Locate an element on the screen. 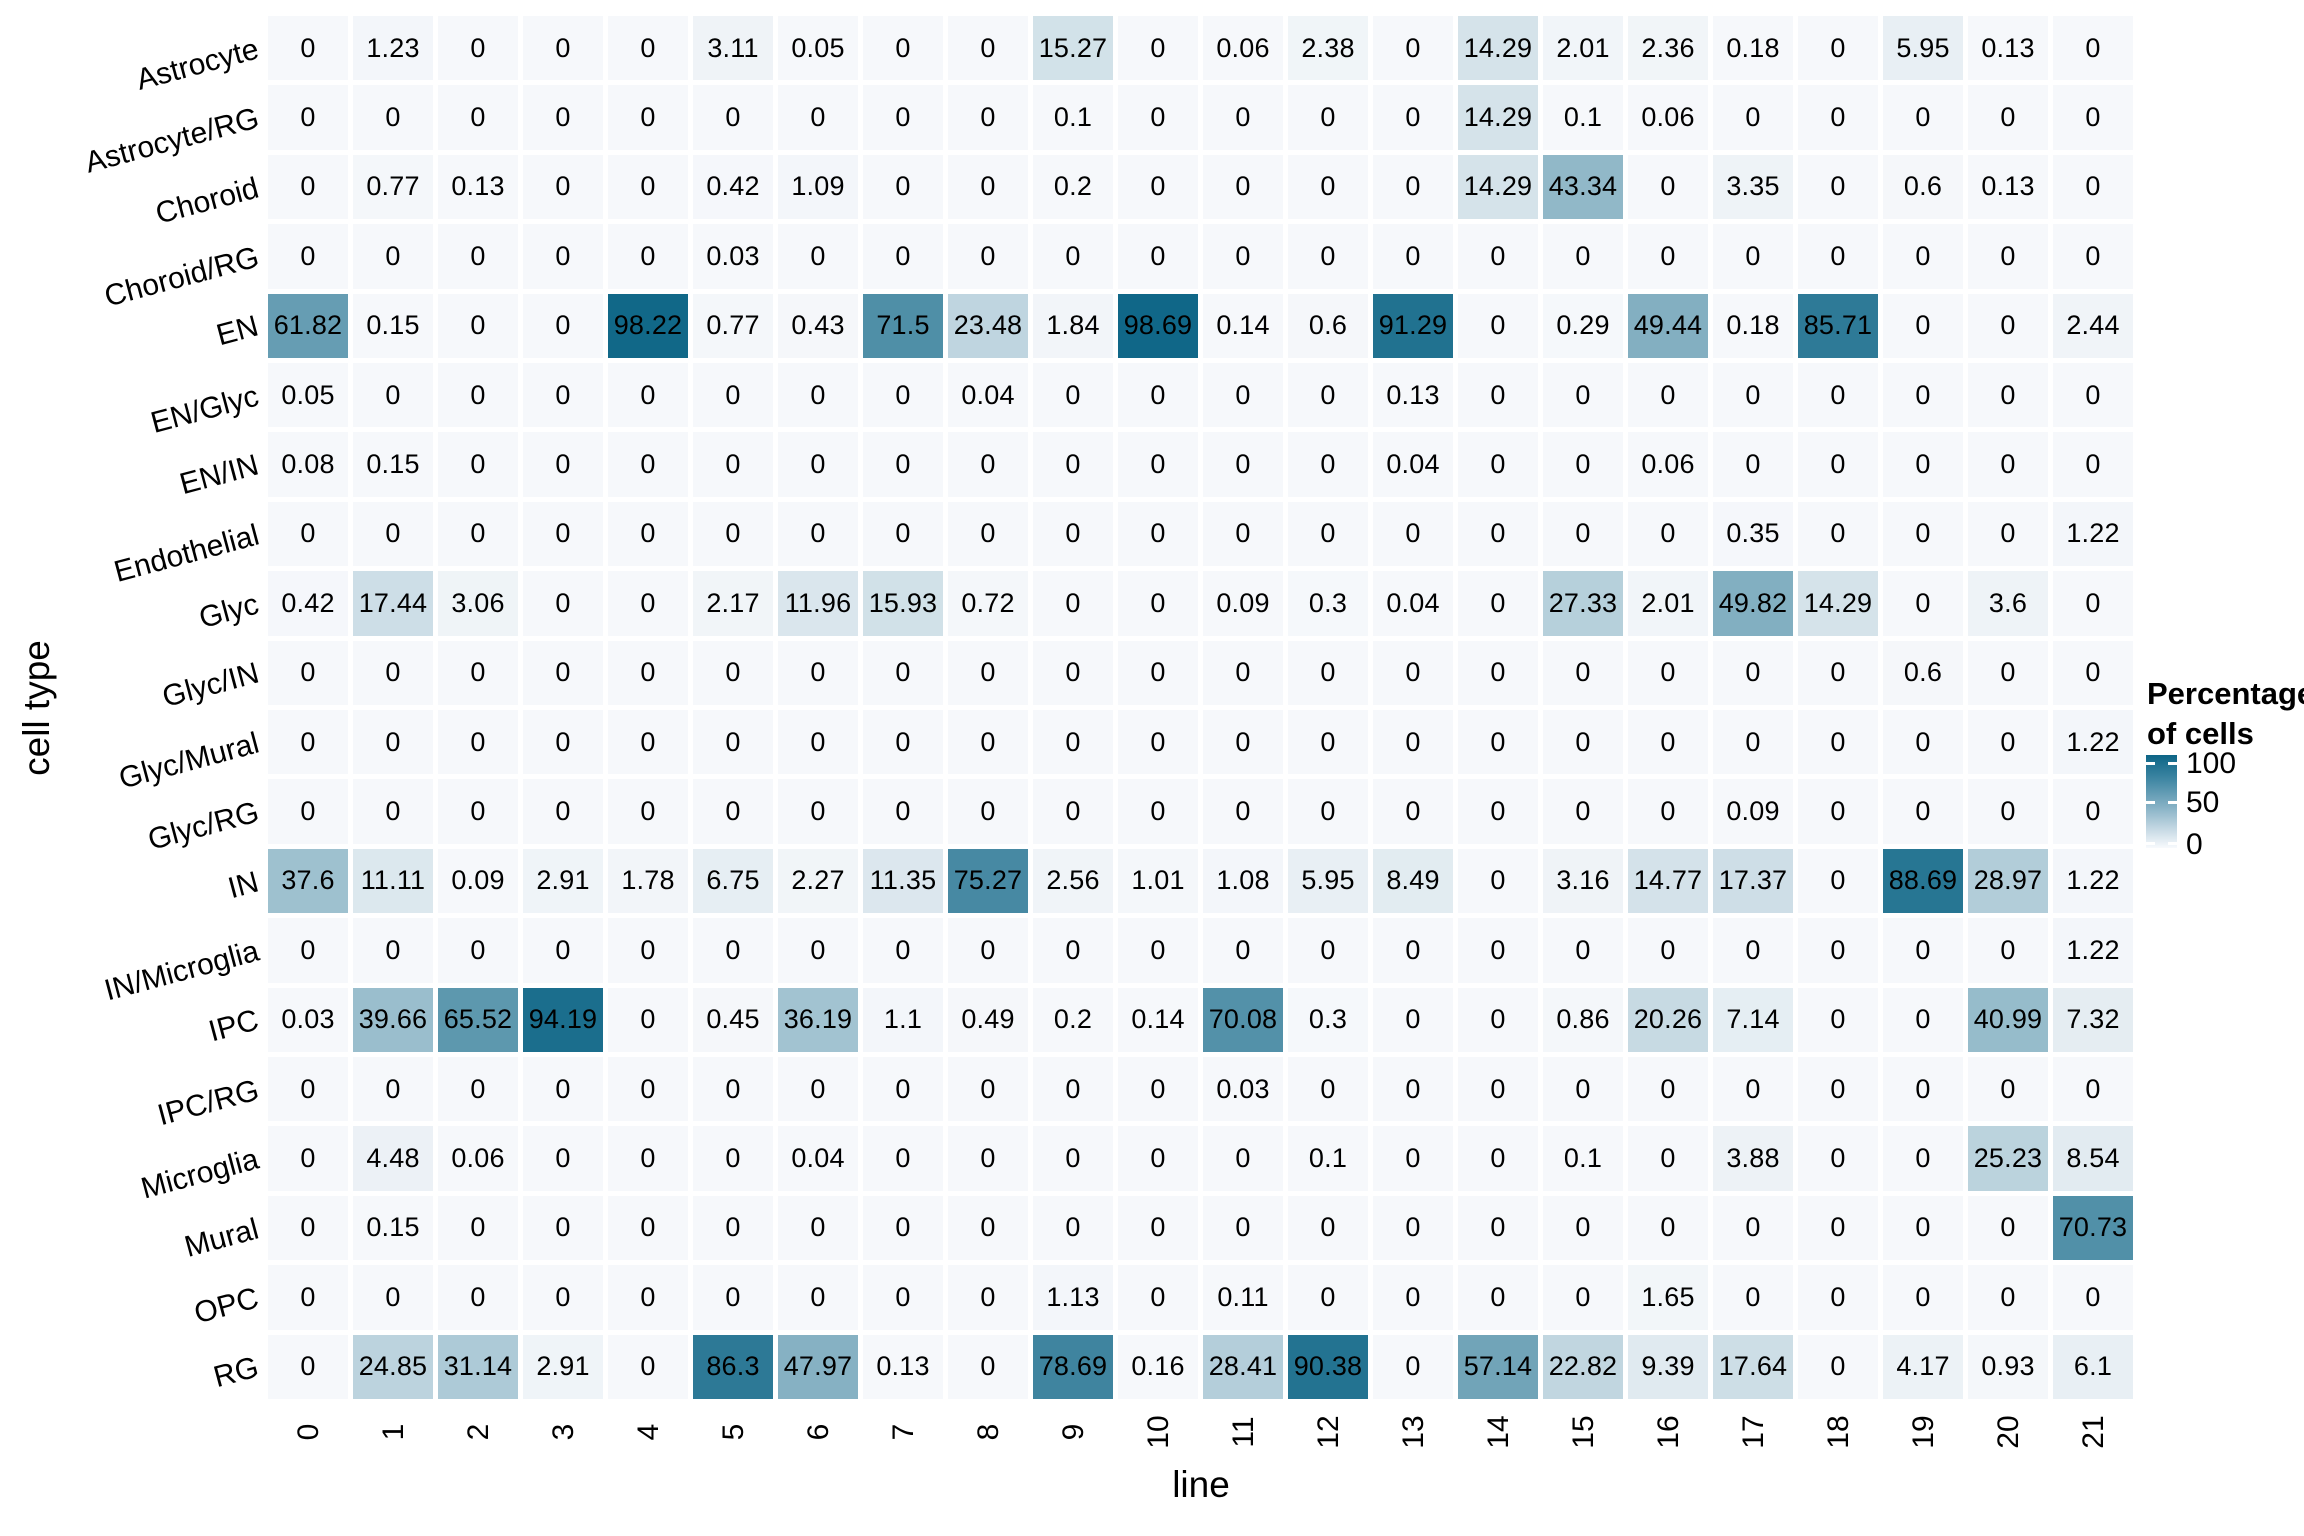 This screenshot has width=2304, height=1536. heatmap-cell: 91.29 is located at coordinates (1413, 325).